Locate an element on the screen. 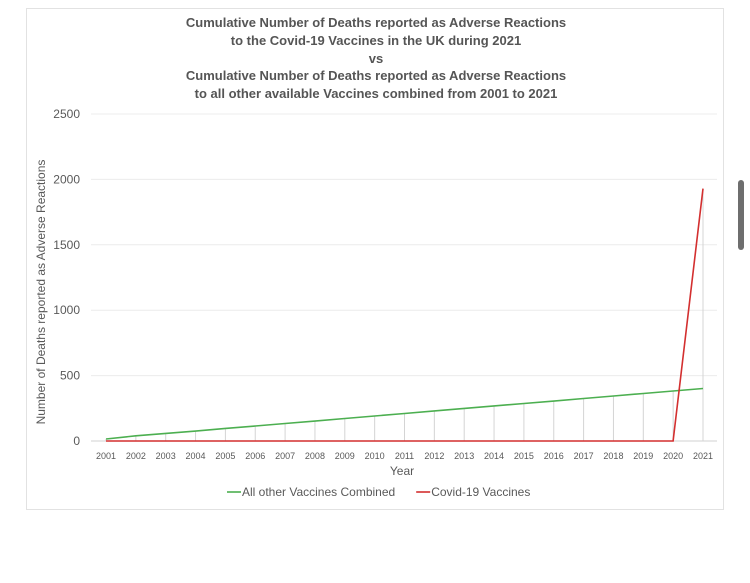 This screenshot has height=583, width=750. x-axis-title: Year is located at coordinates (402, 471).